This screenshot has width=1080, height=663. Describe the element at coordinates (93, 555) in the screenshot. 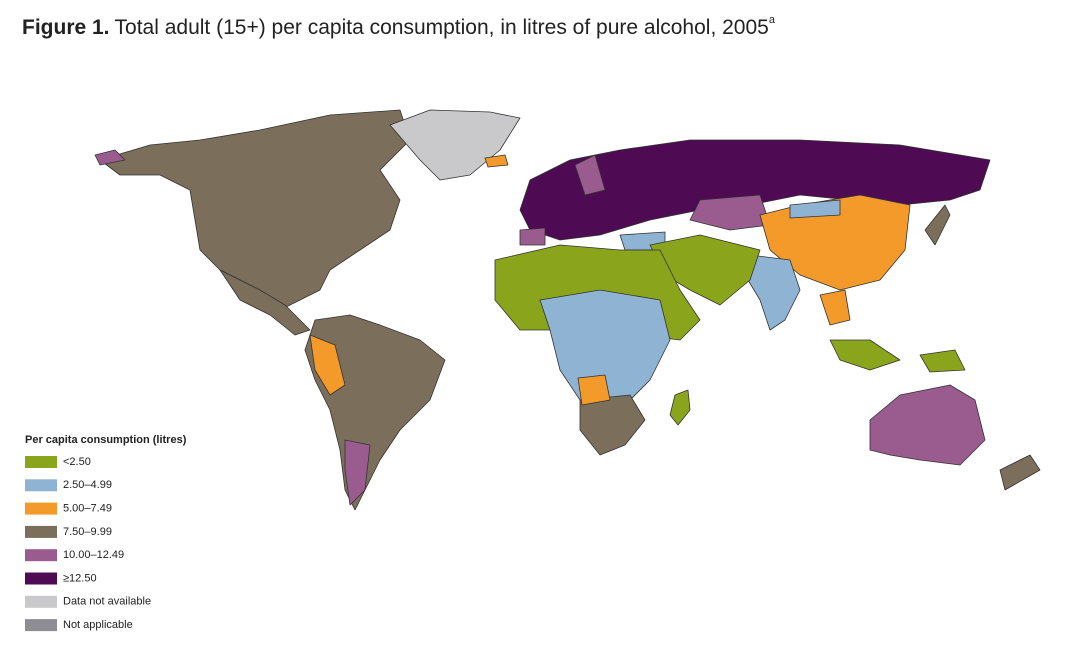

I see `legend-label: 10.00–12.49` at that location.